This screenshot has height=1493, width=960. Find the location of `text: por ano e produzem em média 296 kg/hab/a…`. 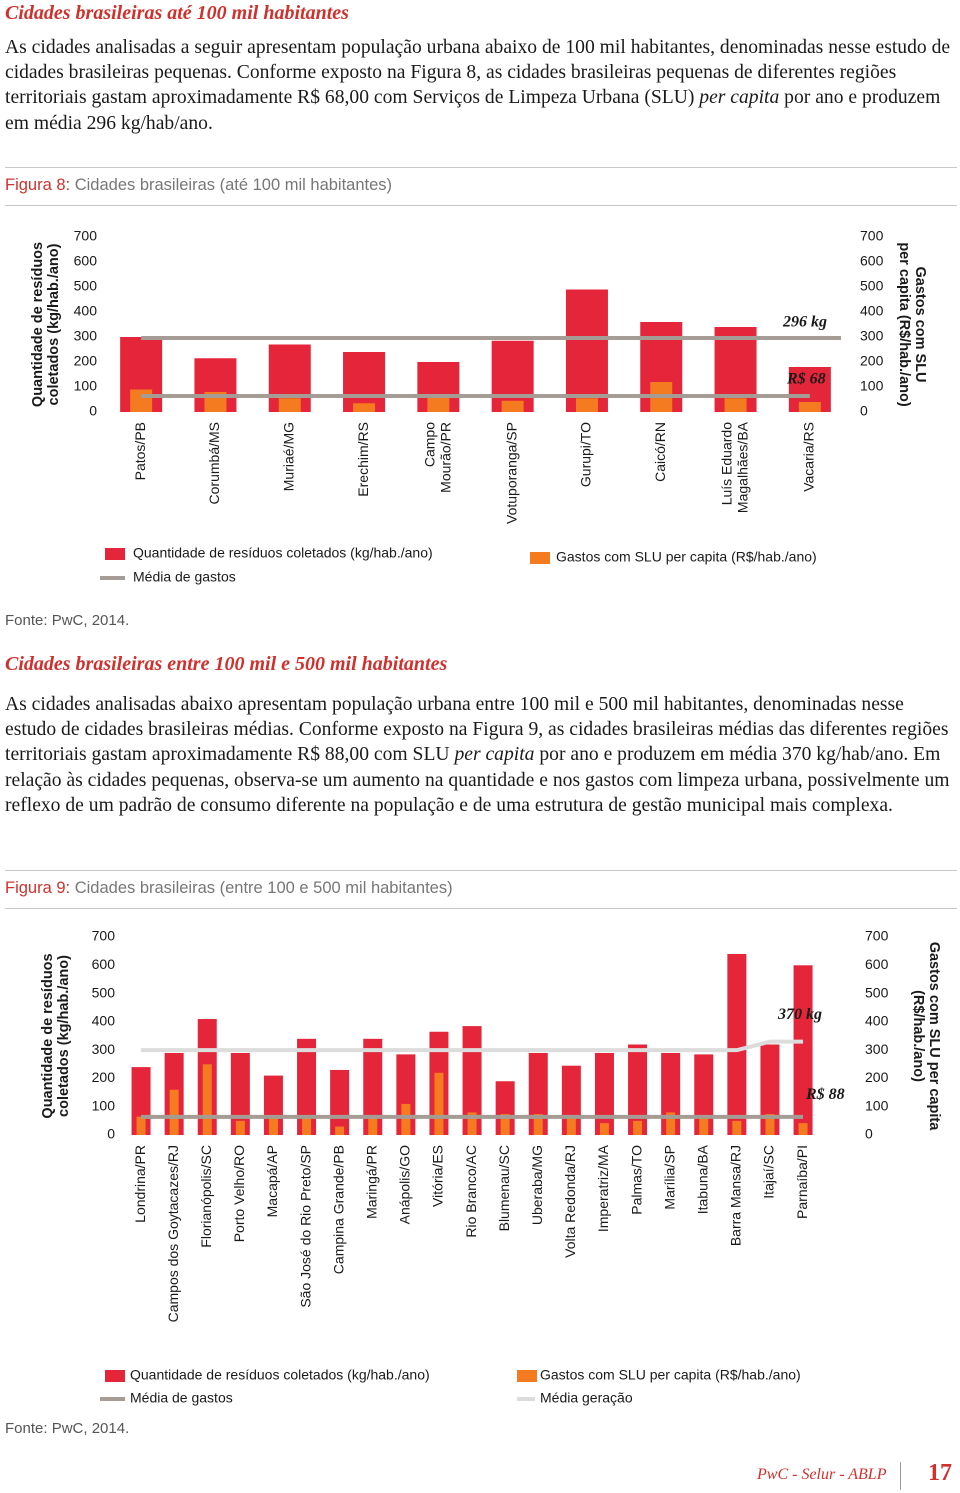

text: por ano e produzem em média 296 kg/hab/a… is located at coordinates (473, 110).